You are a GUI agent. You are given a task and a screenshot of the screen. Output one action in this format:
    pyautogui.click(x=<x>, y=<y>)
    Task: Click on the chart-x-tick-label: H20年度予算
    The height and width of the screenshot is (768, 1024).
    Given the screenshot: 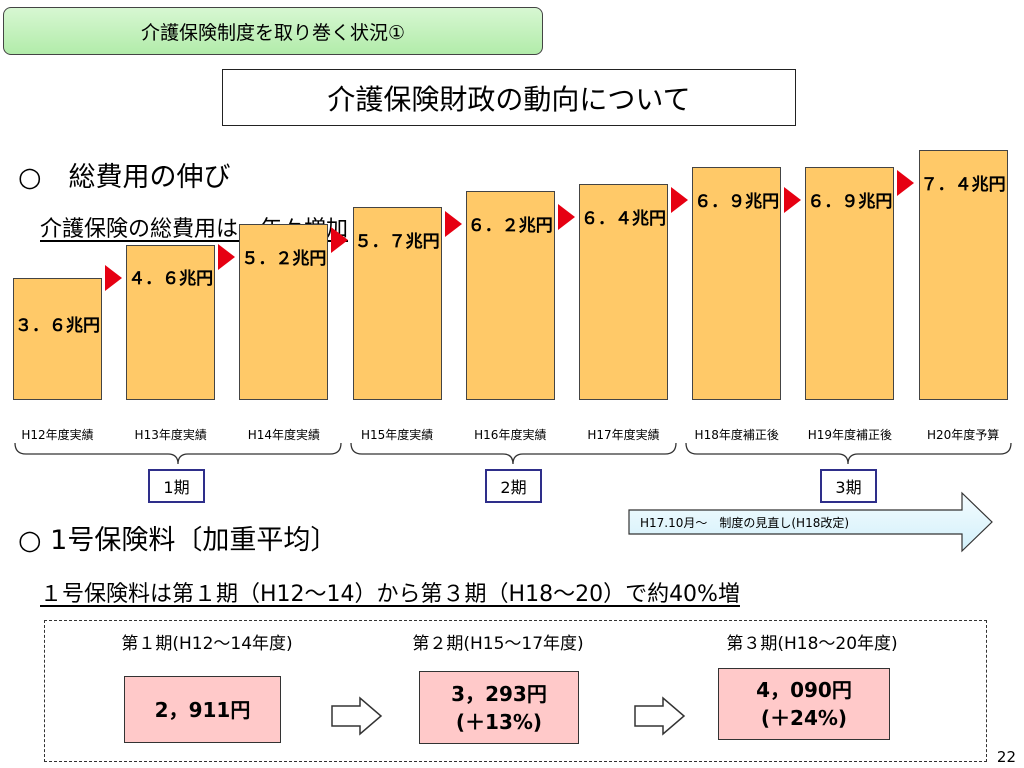 What is the action you would take?
    pyautogui.click(x=963, y=435)
    